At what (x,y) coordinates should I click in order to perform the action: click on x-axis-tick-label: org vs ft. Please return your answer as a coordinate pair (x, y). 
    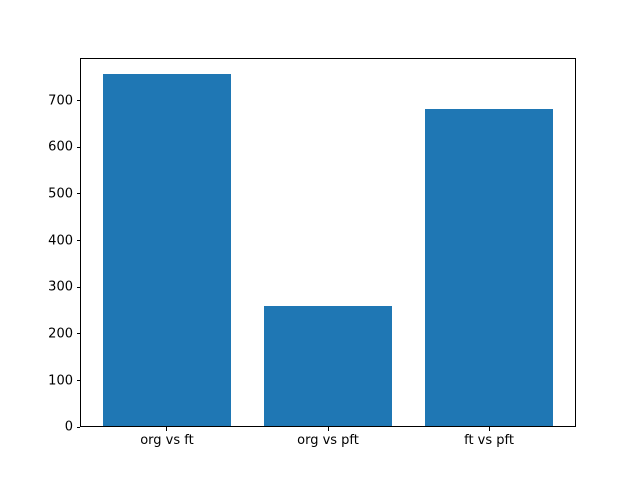
    Looking at the image, I should click on (167, 441).